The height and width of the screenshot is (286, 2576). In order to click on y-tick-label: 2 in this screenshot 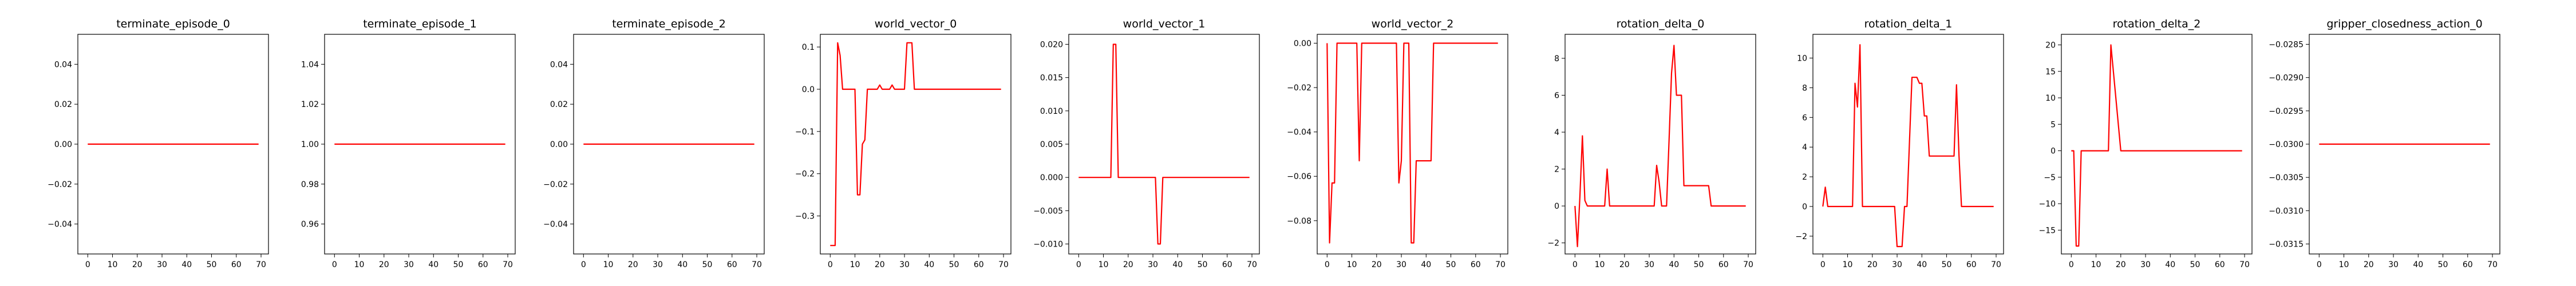, I will do `click(1804, 177)`.